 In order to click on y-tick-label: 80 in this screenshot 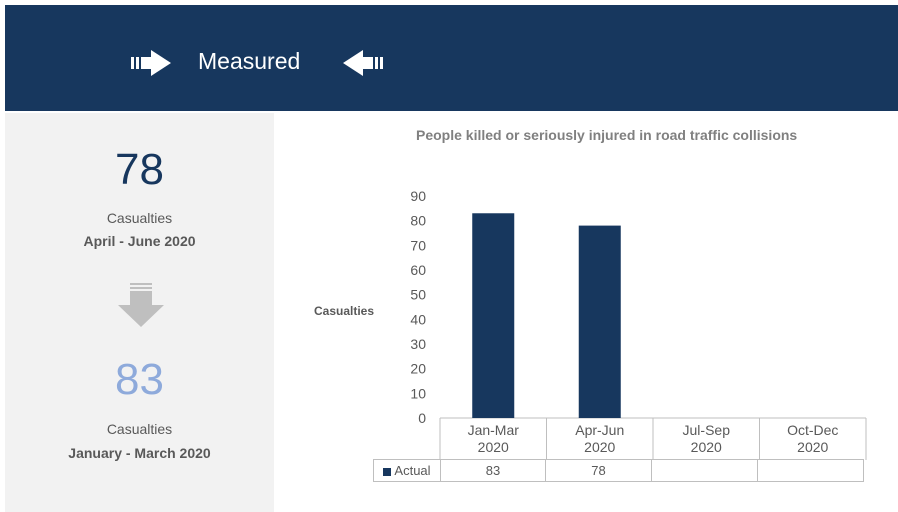, I will do `click(418, 221)`.